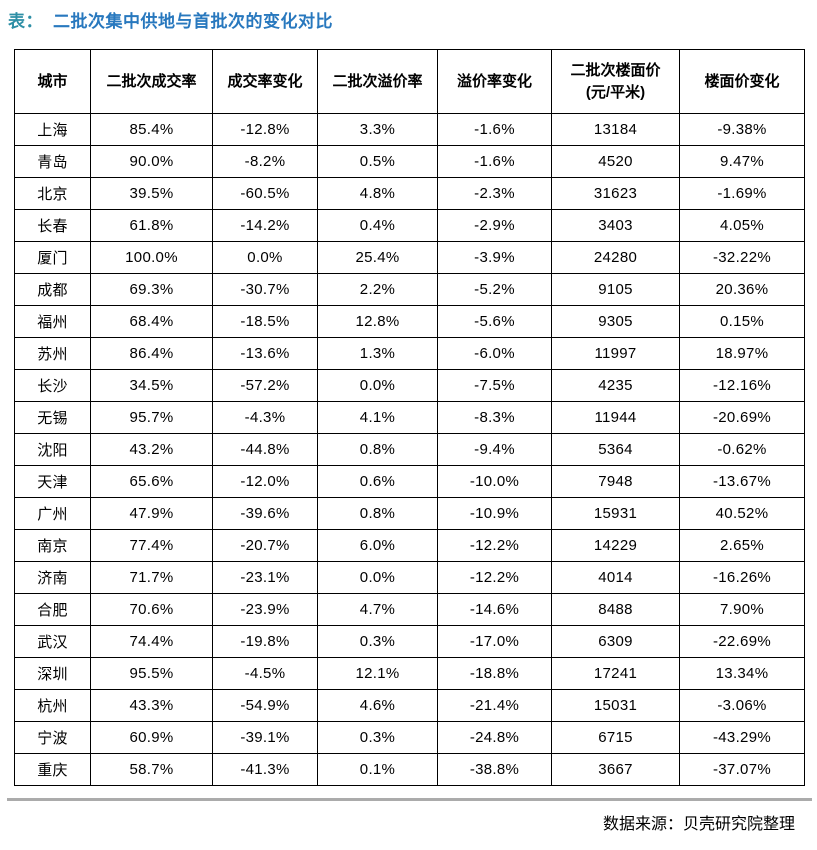  I want to click on value-cell: 100.0%, so click(151, 257).